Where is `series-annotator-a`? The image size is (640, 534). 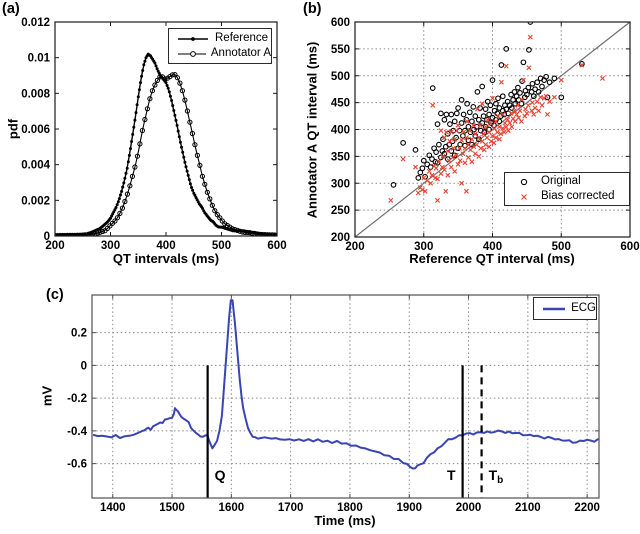
series-annotator-a is located at coordinates (166, 154).